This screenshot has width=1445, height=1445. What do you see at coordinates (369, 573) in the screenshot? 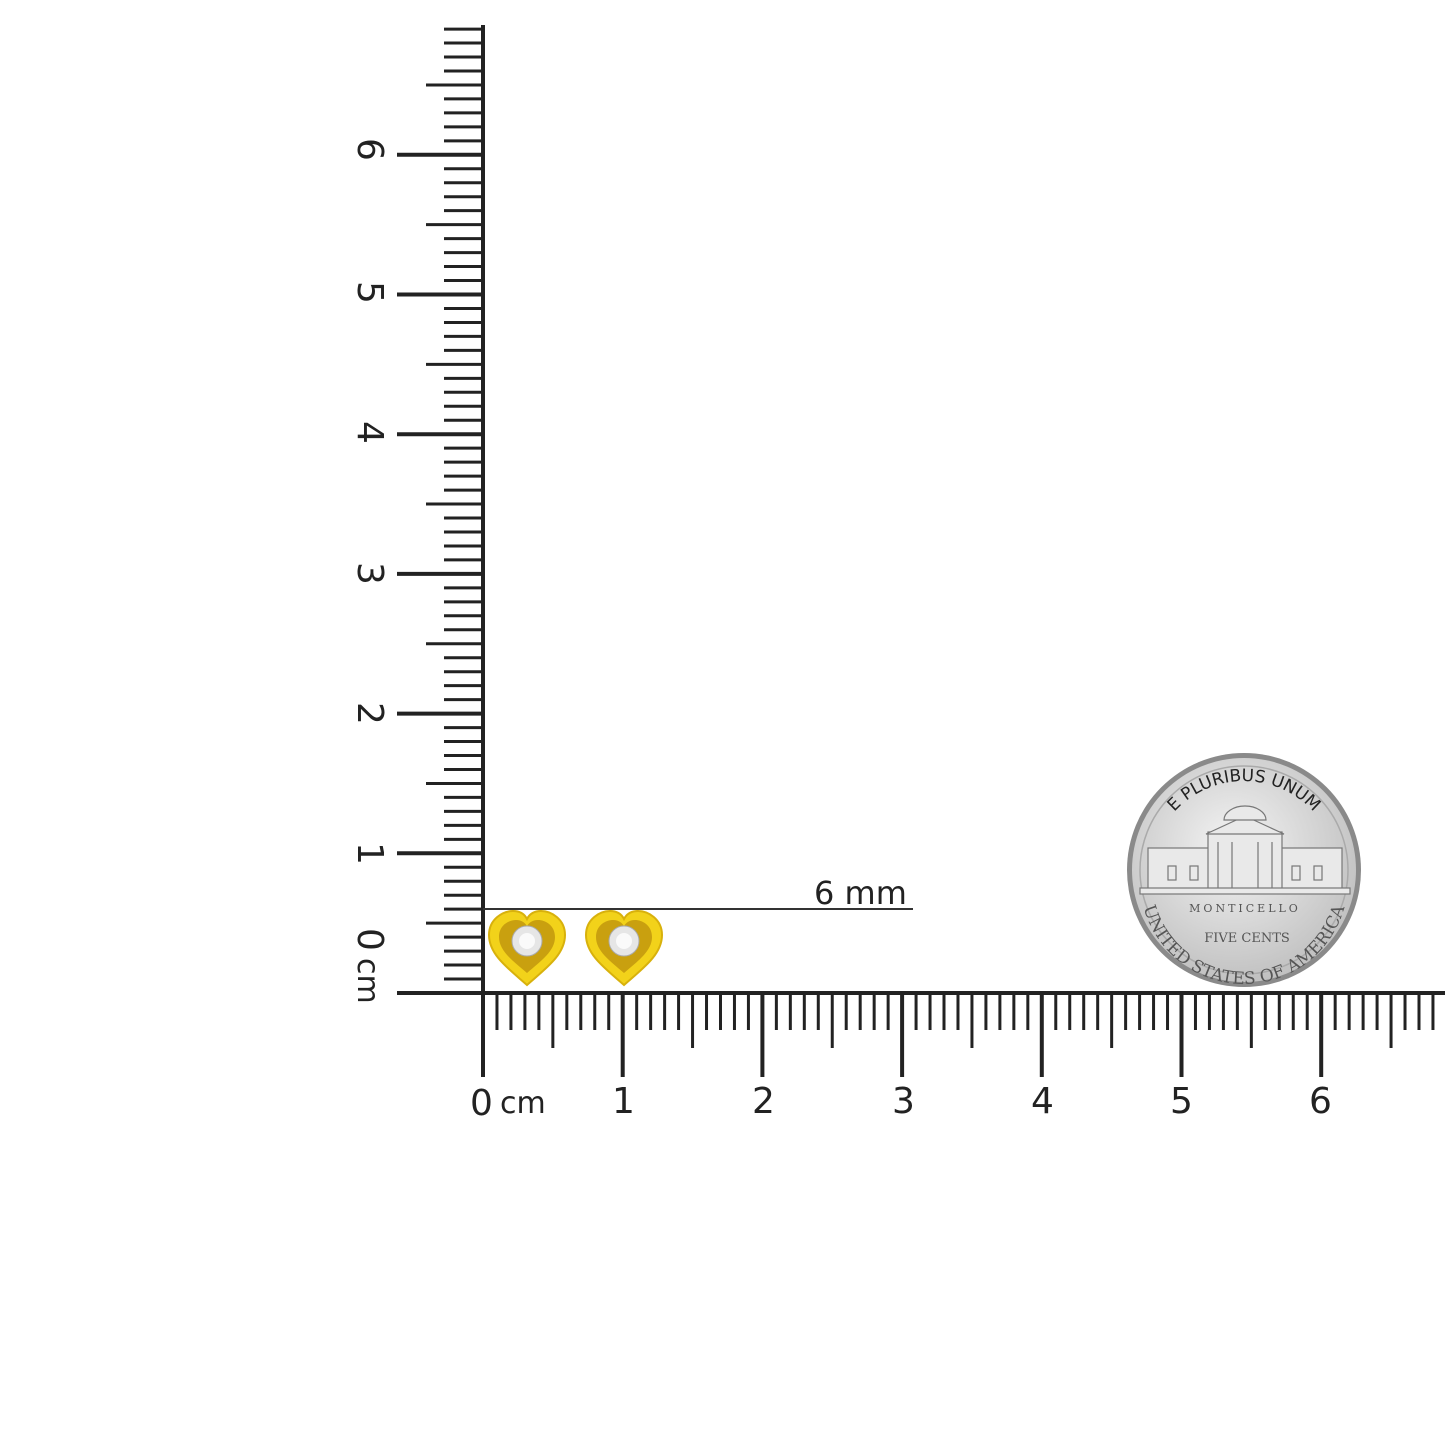
I see `v-label-3: 3` at bounding box center [369, 573].